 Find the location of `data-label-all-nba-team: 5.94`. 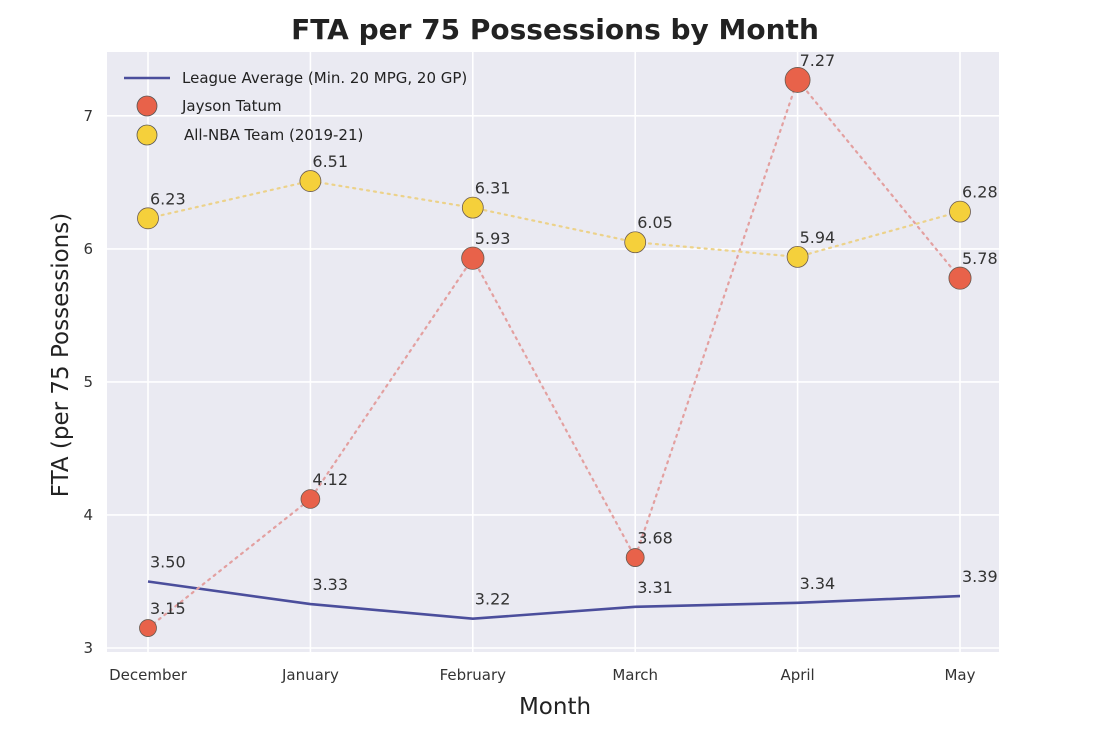

data-label-all-nba-team: 5.94 is located at coordinates (818, 237).